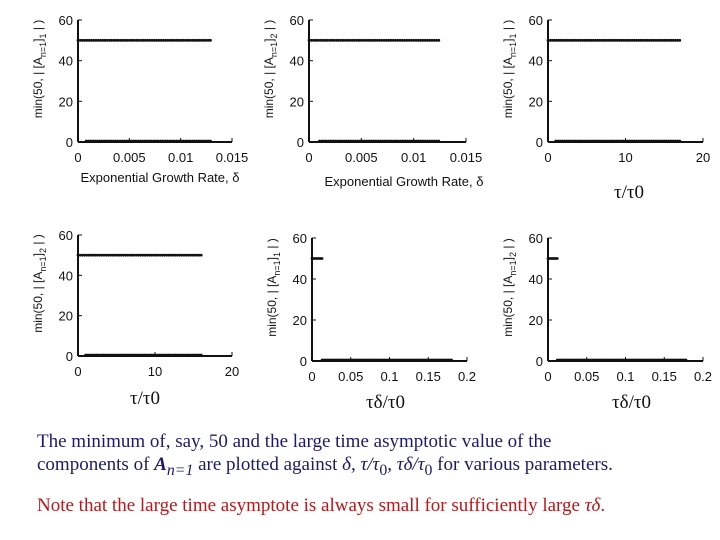  What do you see at coordinates (311, 376) in the screenshot?
I see `panel5-xtick-label: 0` at bounding box center [311, 376].